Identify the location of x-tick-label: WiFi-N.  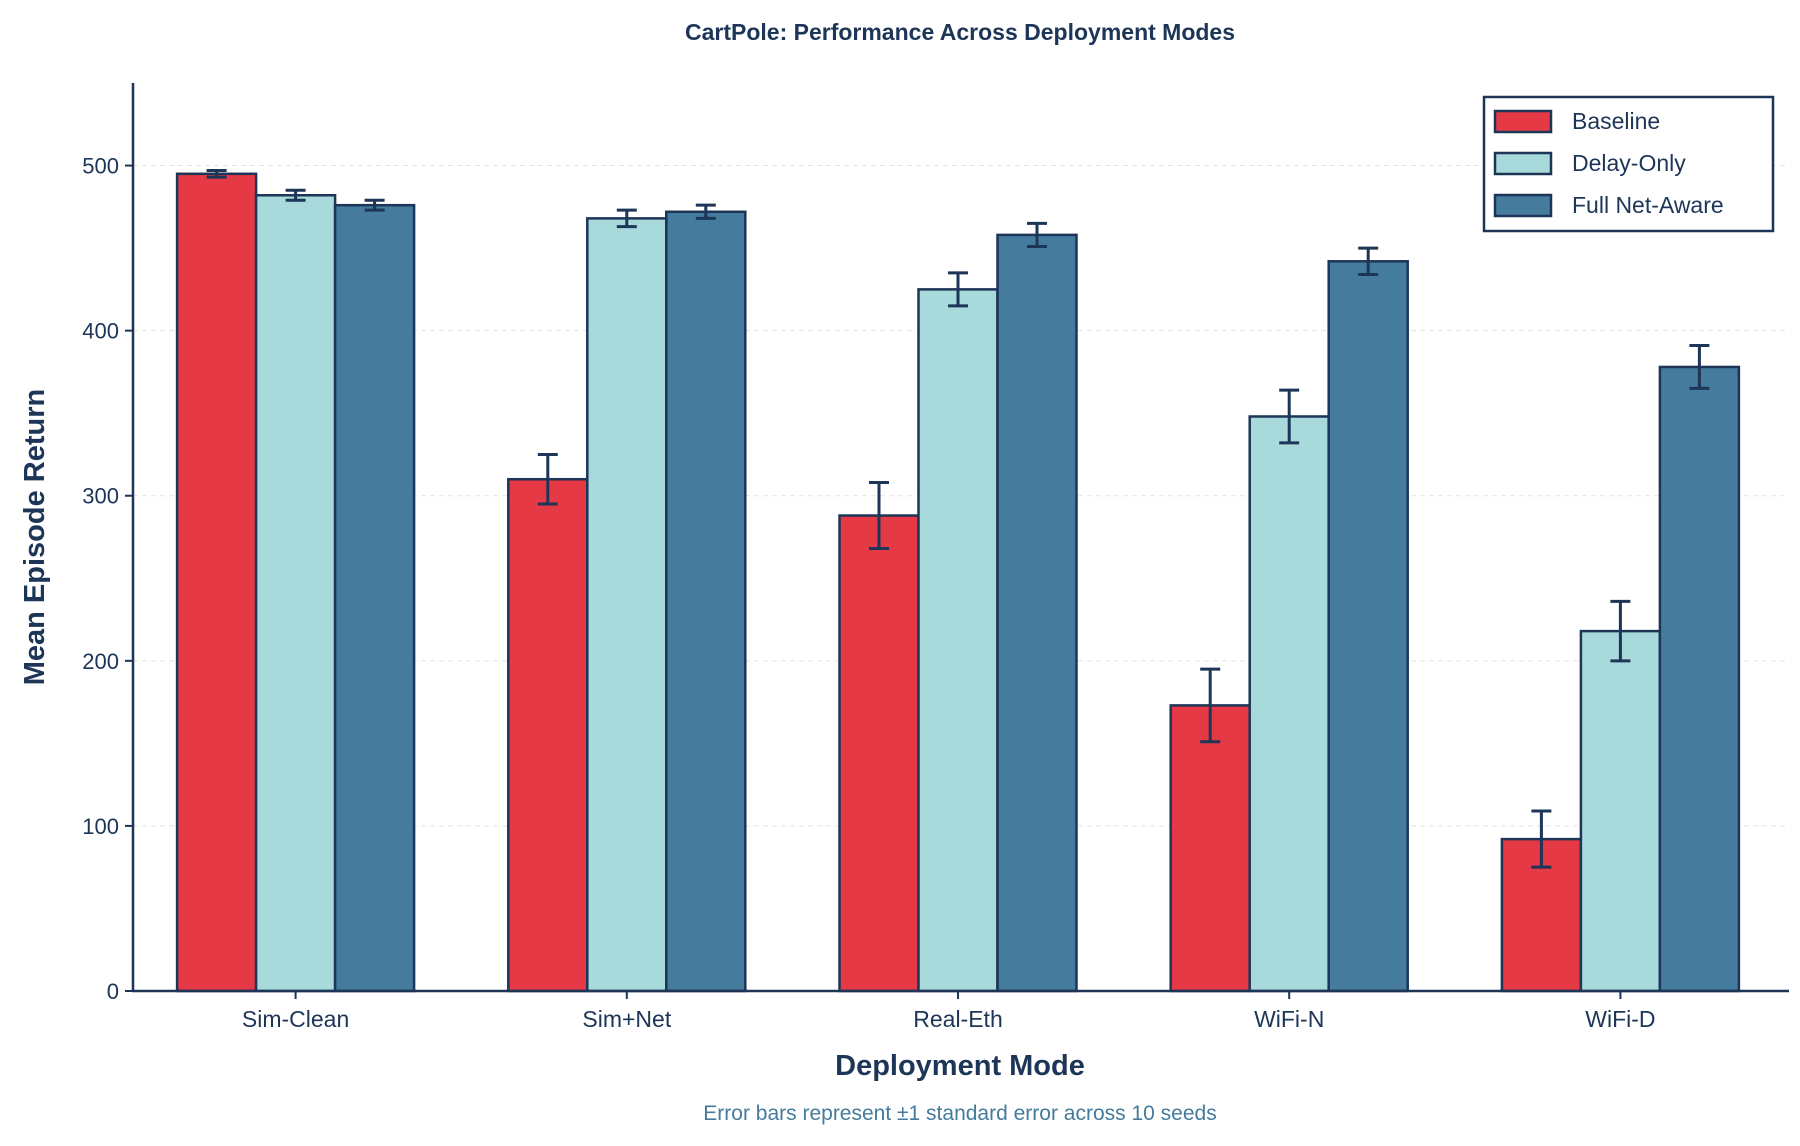
(1289, 1019).